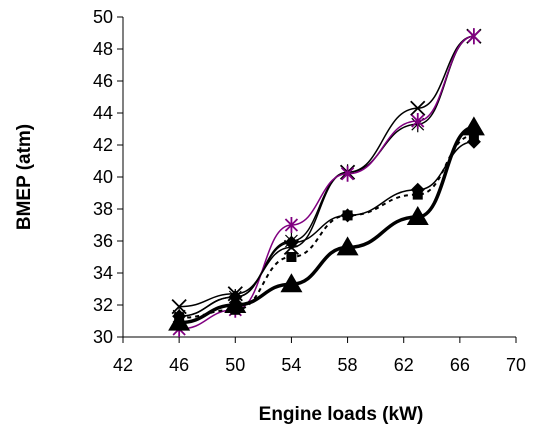 The image size is (536, 436). I want to click on y-tick-label: 30, so click(103, 337).